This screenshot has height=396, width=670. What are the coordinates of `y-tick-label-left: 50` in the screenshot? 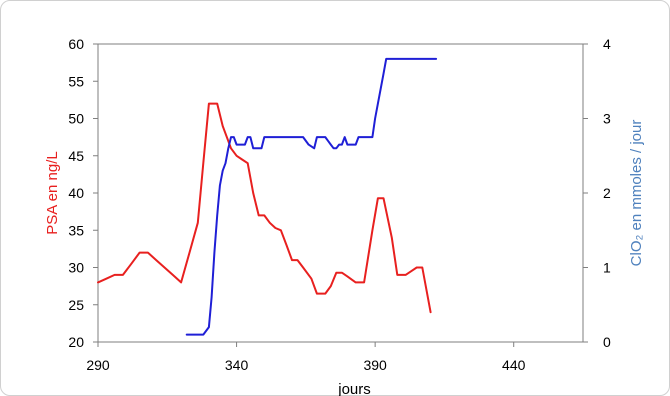 It's located at (76, 119).